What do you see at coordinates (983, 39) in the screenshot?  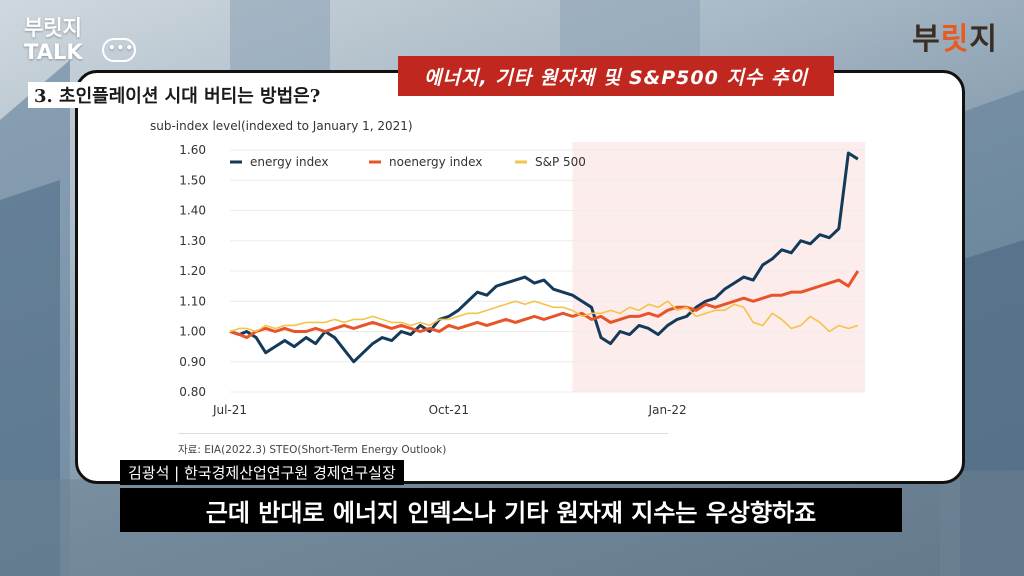 I see `channel-logo-part-c: 지` at bounding box center [983, 39].